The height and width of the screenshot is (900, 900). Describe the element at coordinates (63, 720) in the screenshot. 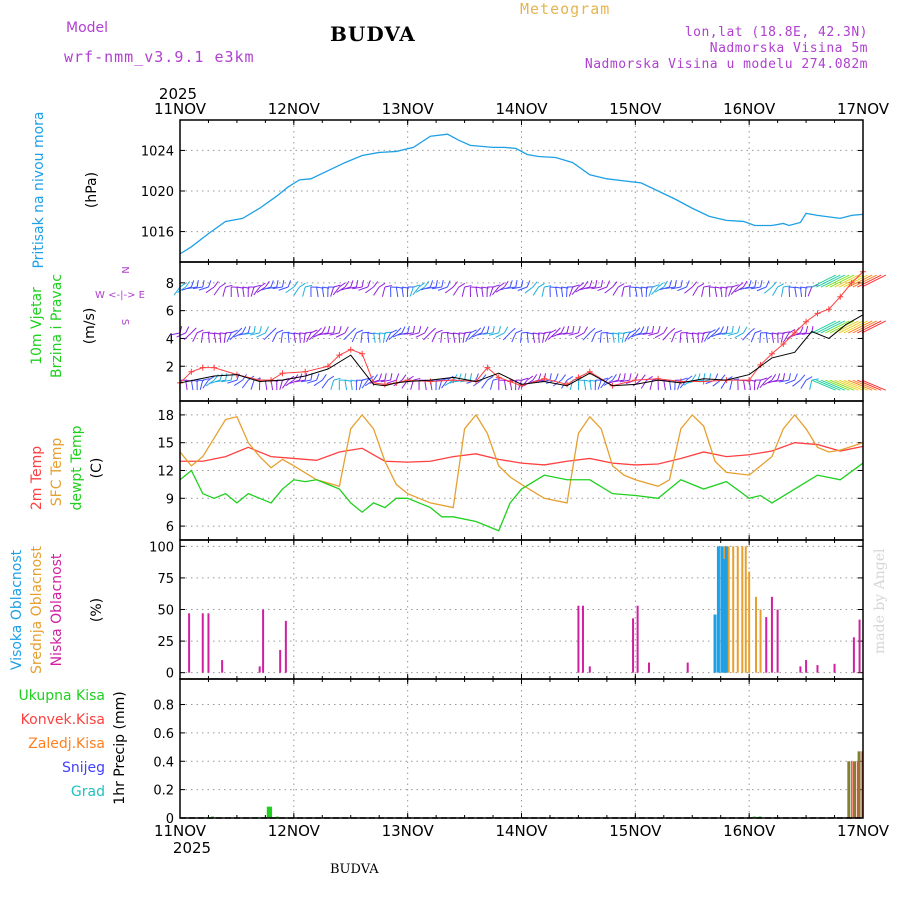

I see `conv-precip-label: Konvek.Kisa` at that location.